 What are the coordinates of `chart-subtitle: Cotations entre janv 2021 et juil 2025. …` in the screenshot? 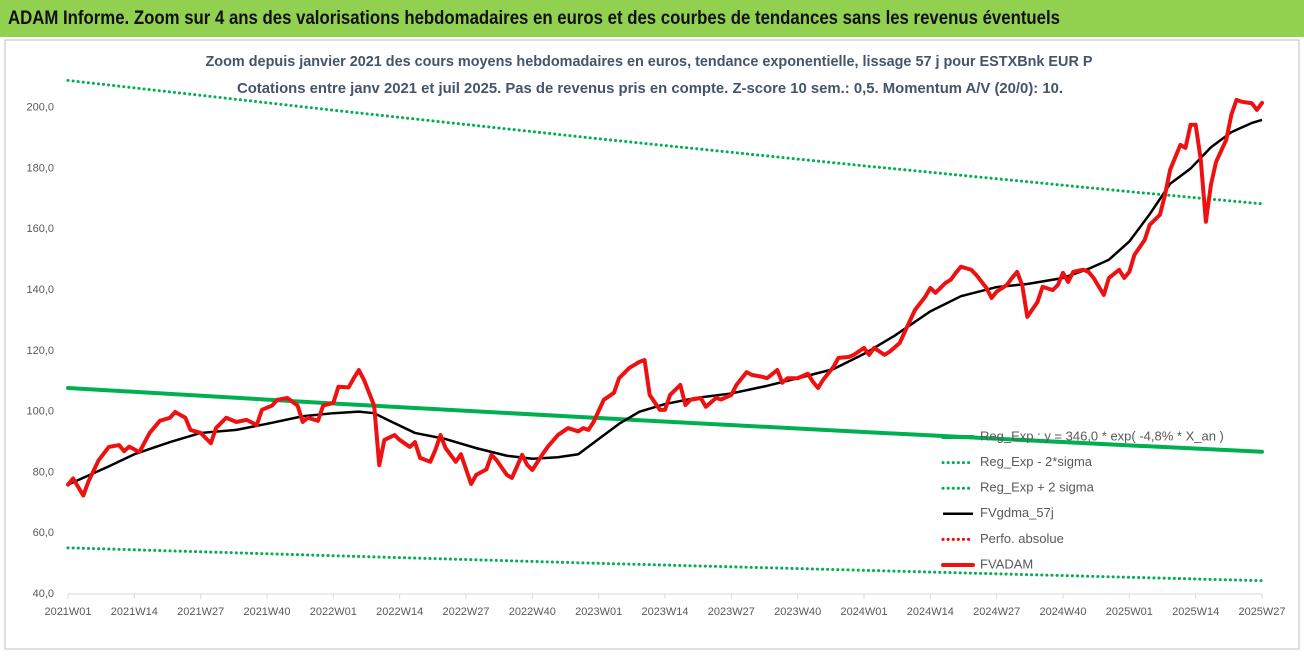 It's located at (650, 88).